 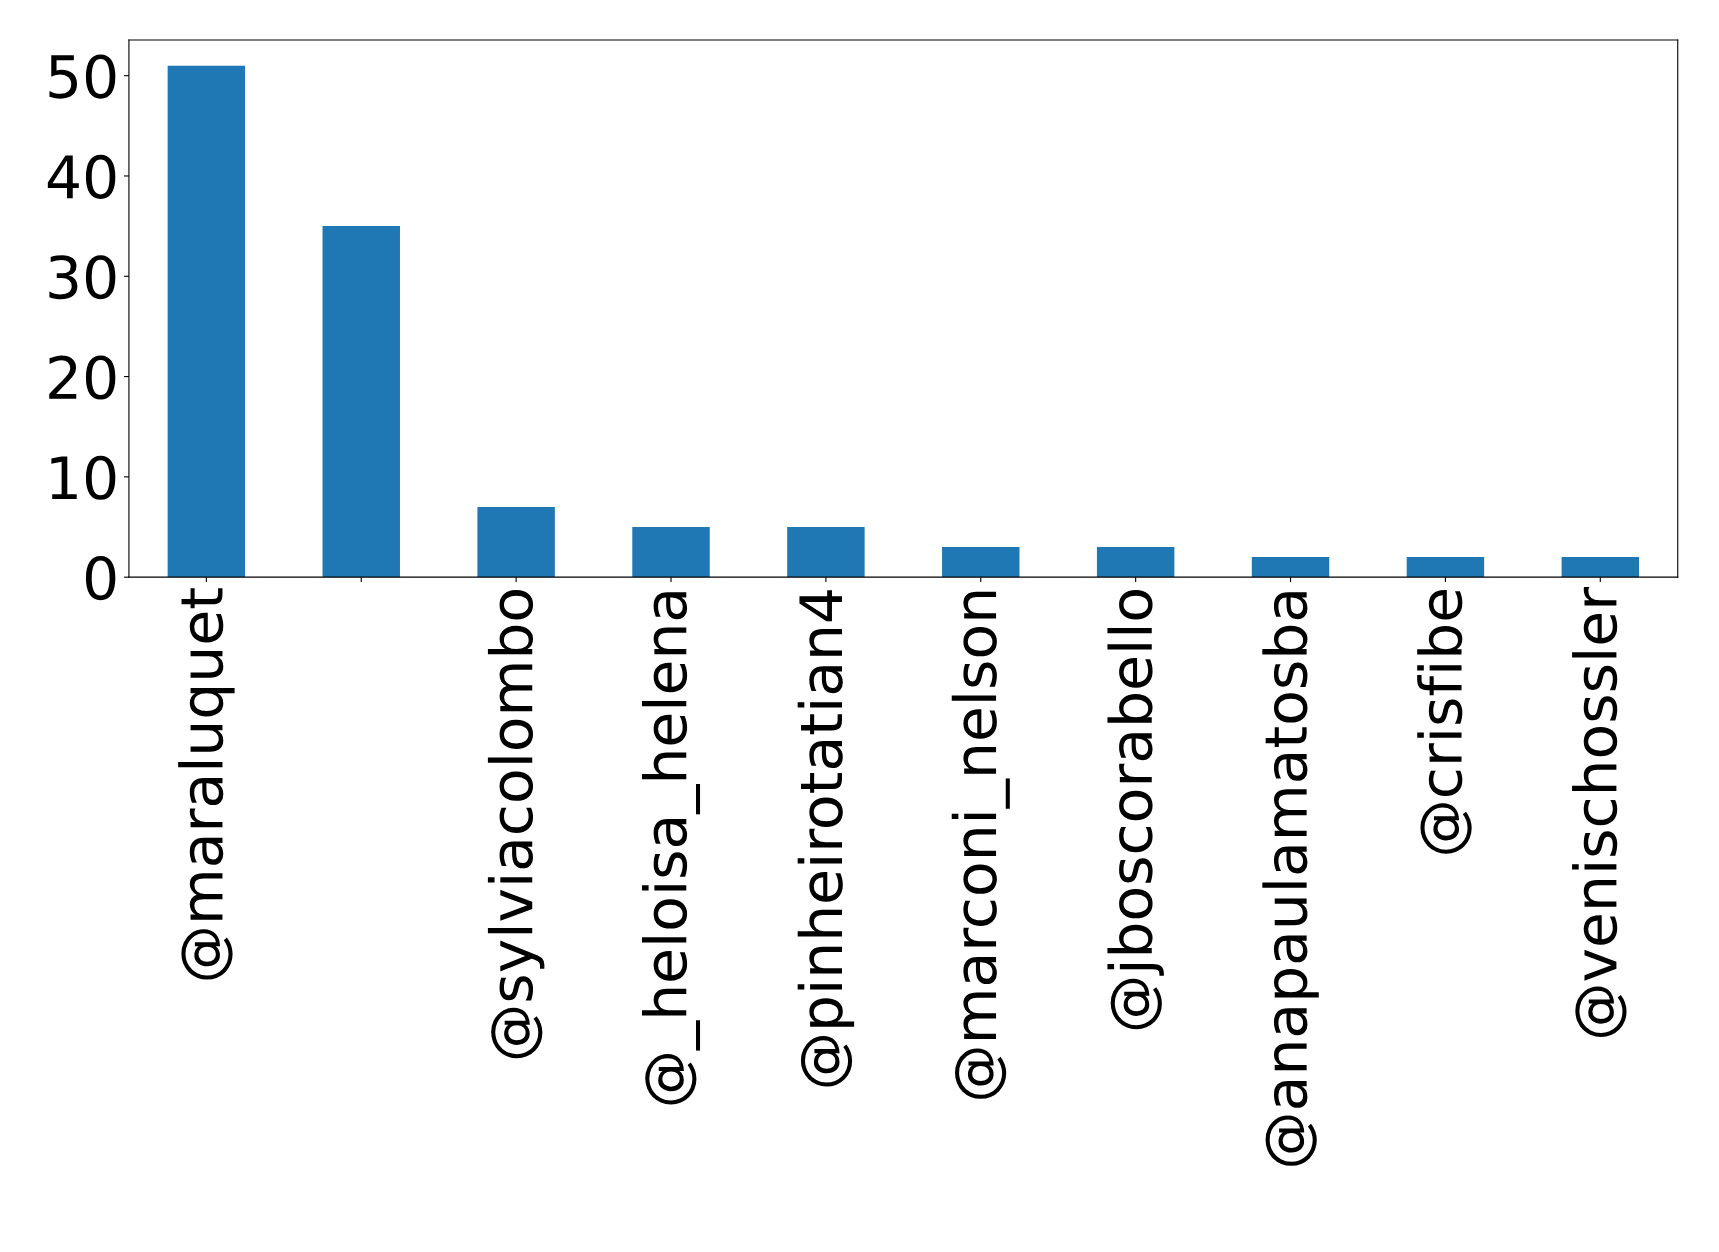 What do you see at coordinates (82, 76) in the screenshot?
I see `y-tick-label: 50` at bounding box center [82, 76].